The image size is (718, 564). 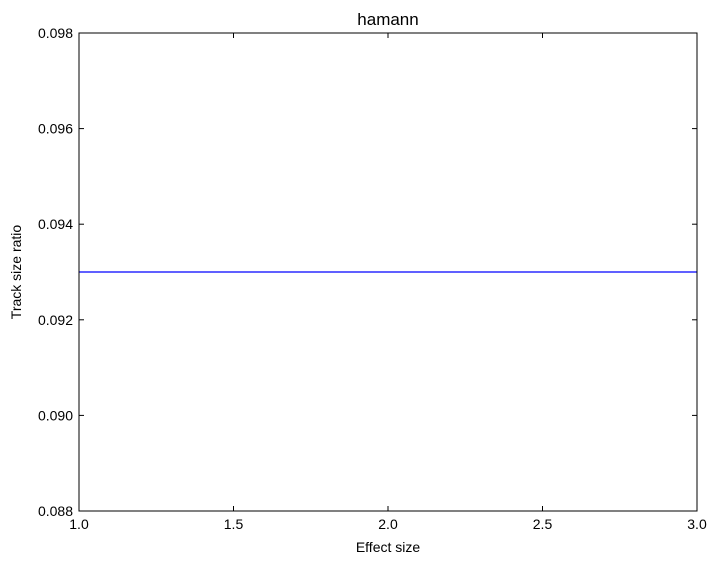 What do you see at coordinates (79, 524) in the screenshot?
I see `x-tick-label: 1.0` at bounding box center [79, 524].